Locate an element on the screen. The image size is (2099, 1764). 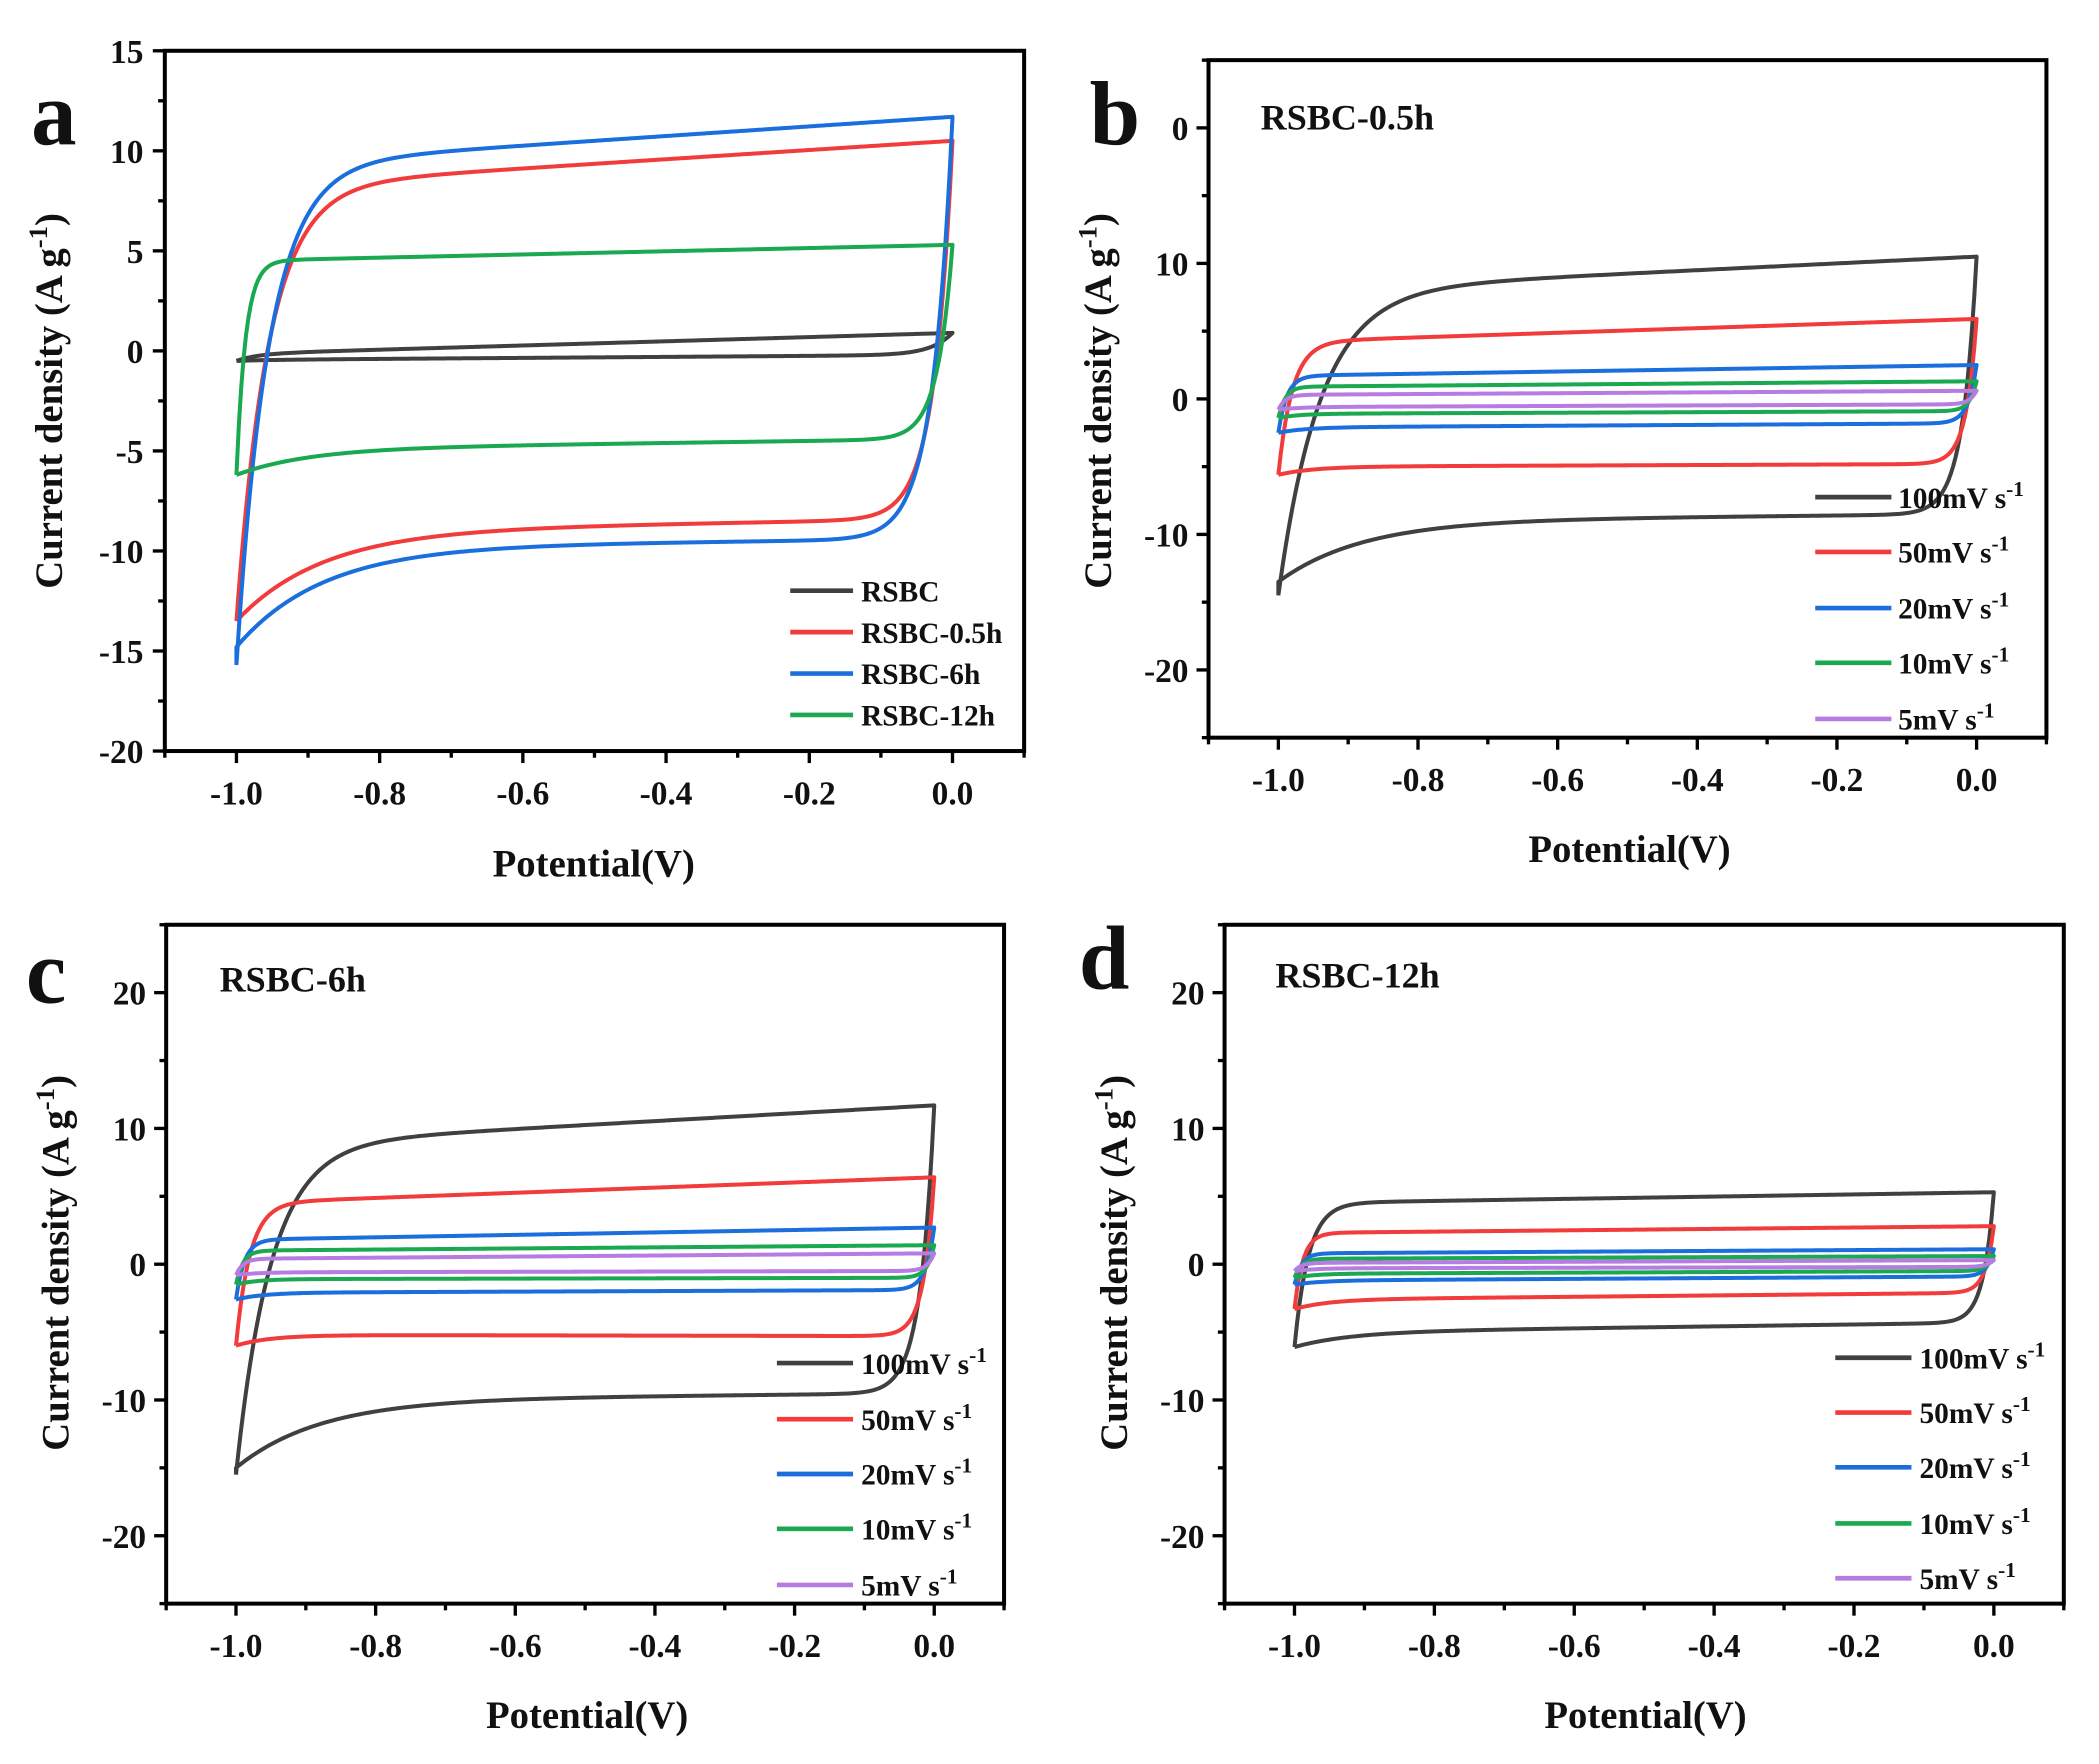
panel-letter: b is located at coordinates (1115, 113).